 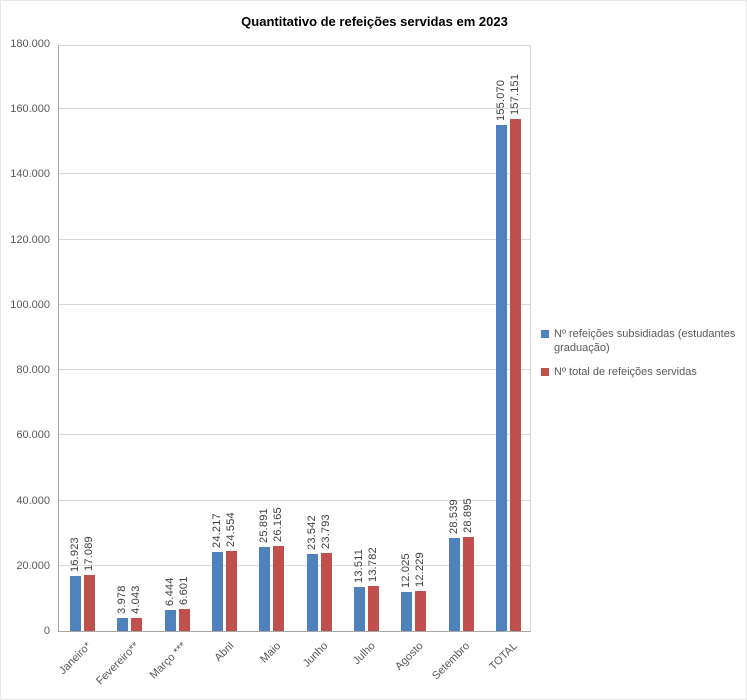 I want to click on bar-value-label: 23.793, so click(x=325, y=531).